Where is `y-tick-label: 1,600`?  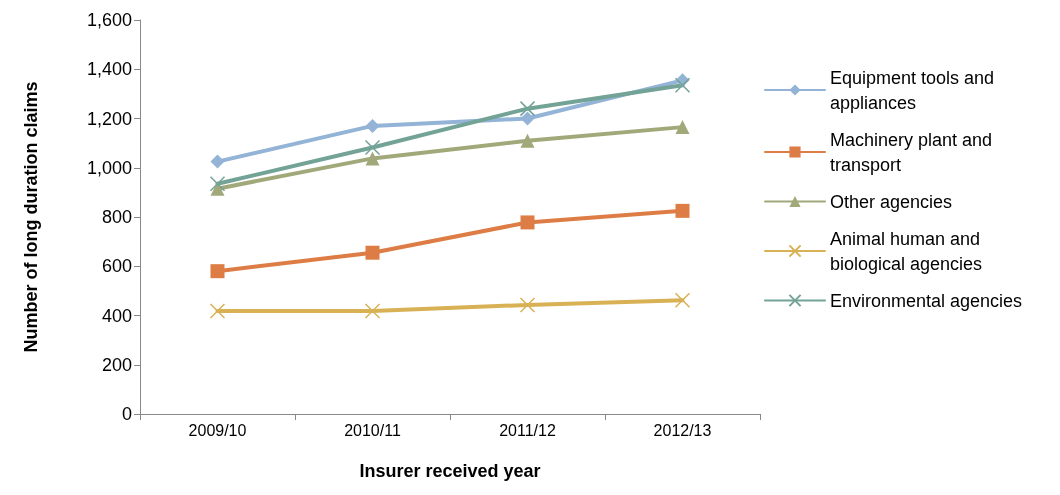
y-tick-label: 1,600 is located at coordinates (109, 20).